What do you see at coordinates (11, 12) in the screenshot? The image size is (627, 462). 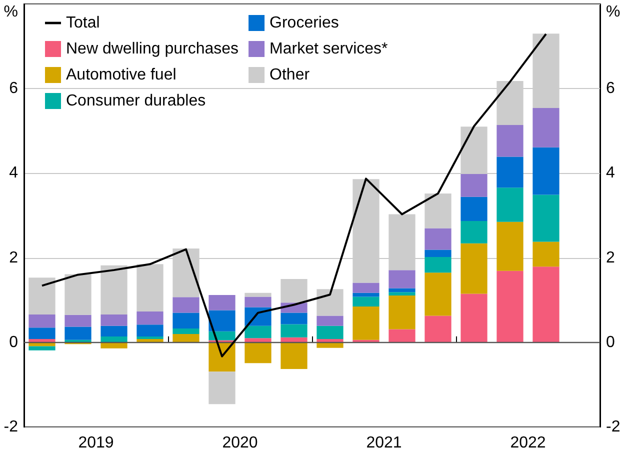 I see `y-axis-title: %` at bounding box center [11, 12].